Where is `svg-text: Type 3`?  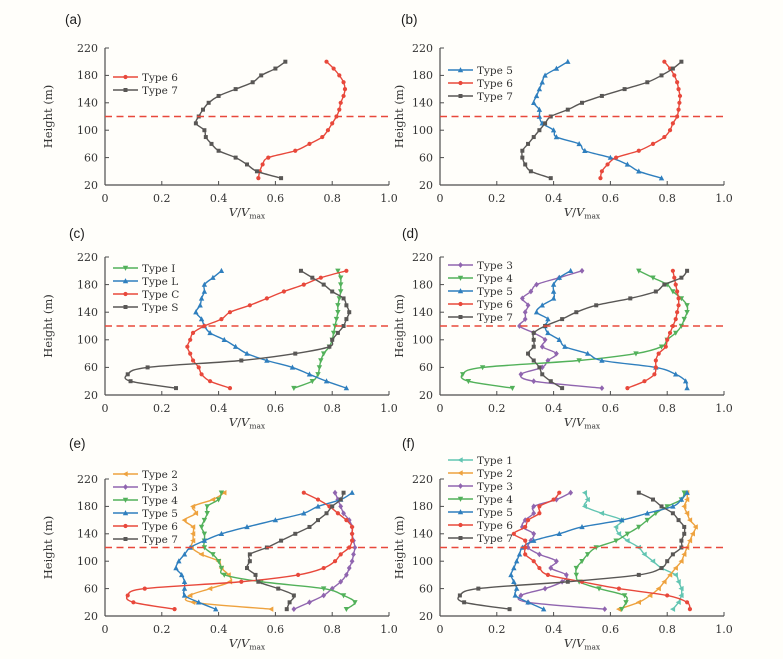 svg-text: Type 3 is located at coordinates (495, 487).